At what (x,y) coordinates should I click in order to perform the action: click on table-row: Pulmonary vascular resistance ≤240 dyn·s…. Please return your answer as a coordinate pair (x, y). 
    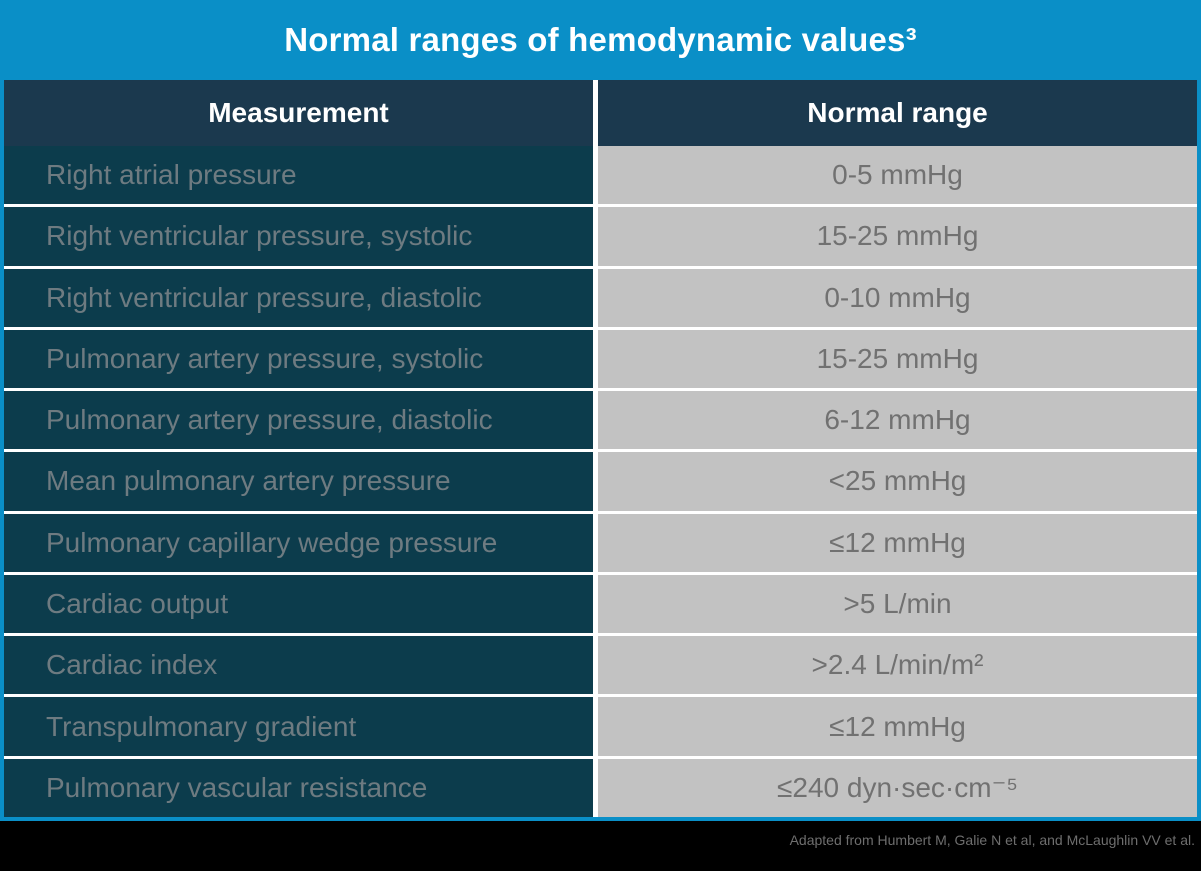
    Looking at the image, I should click on (600, 786).